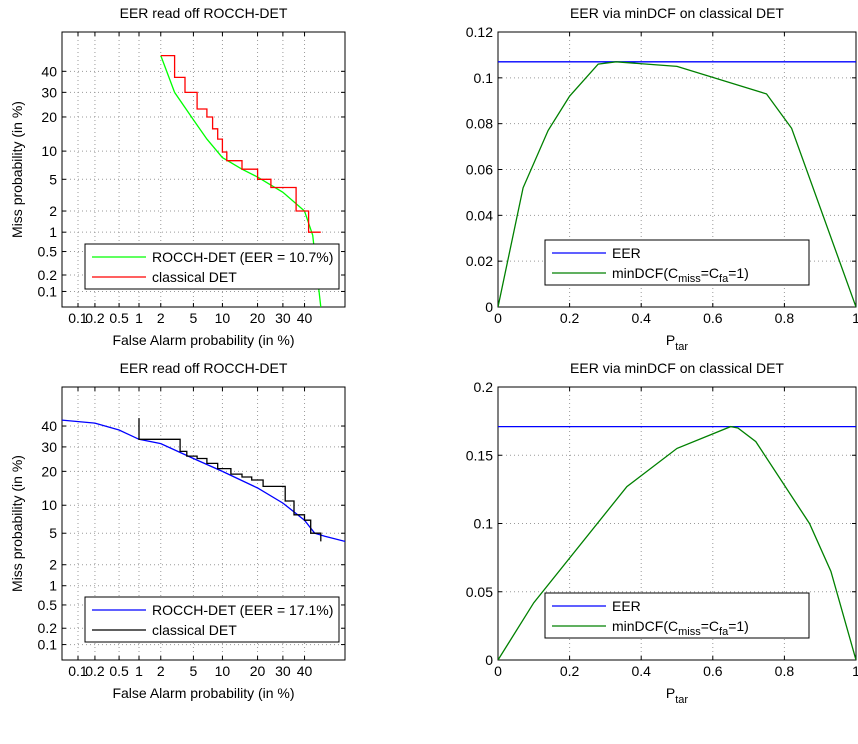  I want to click on legend: ROCCH-DET (EER = 10.7%) classical DET, so click(212, 266).